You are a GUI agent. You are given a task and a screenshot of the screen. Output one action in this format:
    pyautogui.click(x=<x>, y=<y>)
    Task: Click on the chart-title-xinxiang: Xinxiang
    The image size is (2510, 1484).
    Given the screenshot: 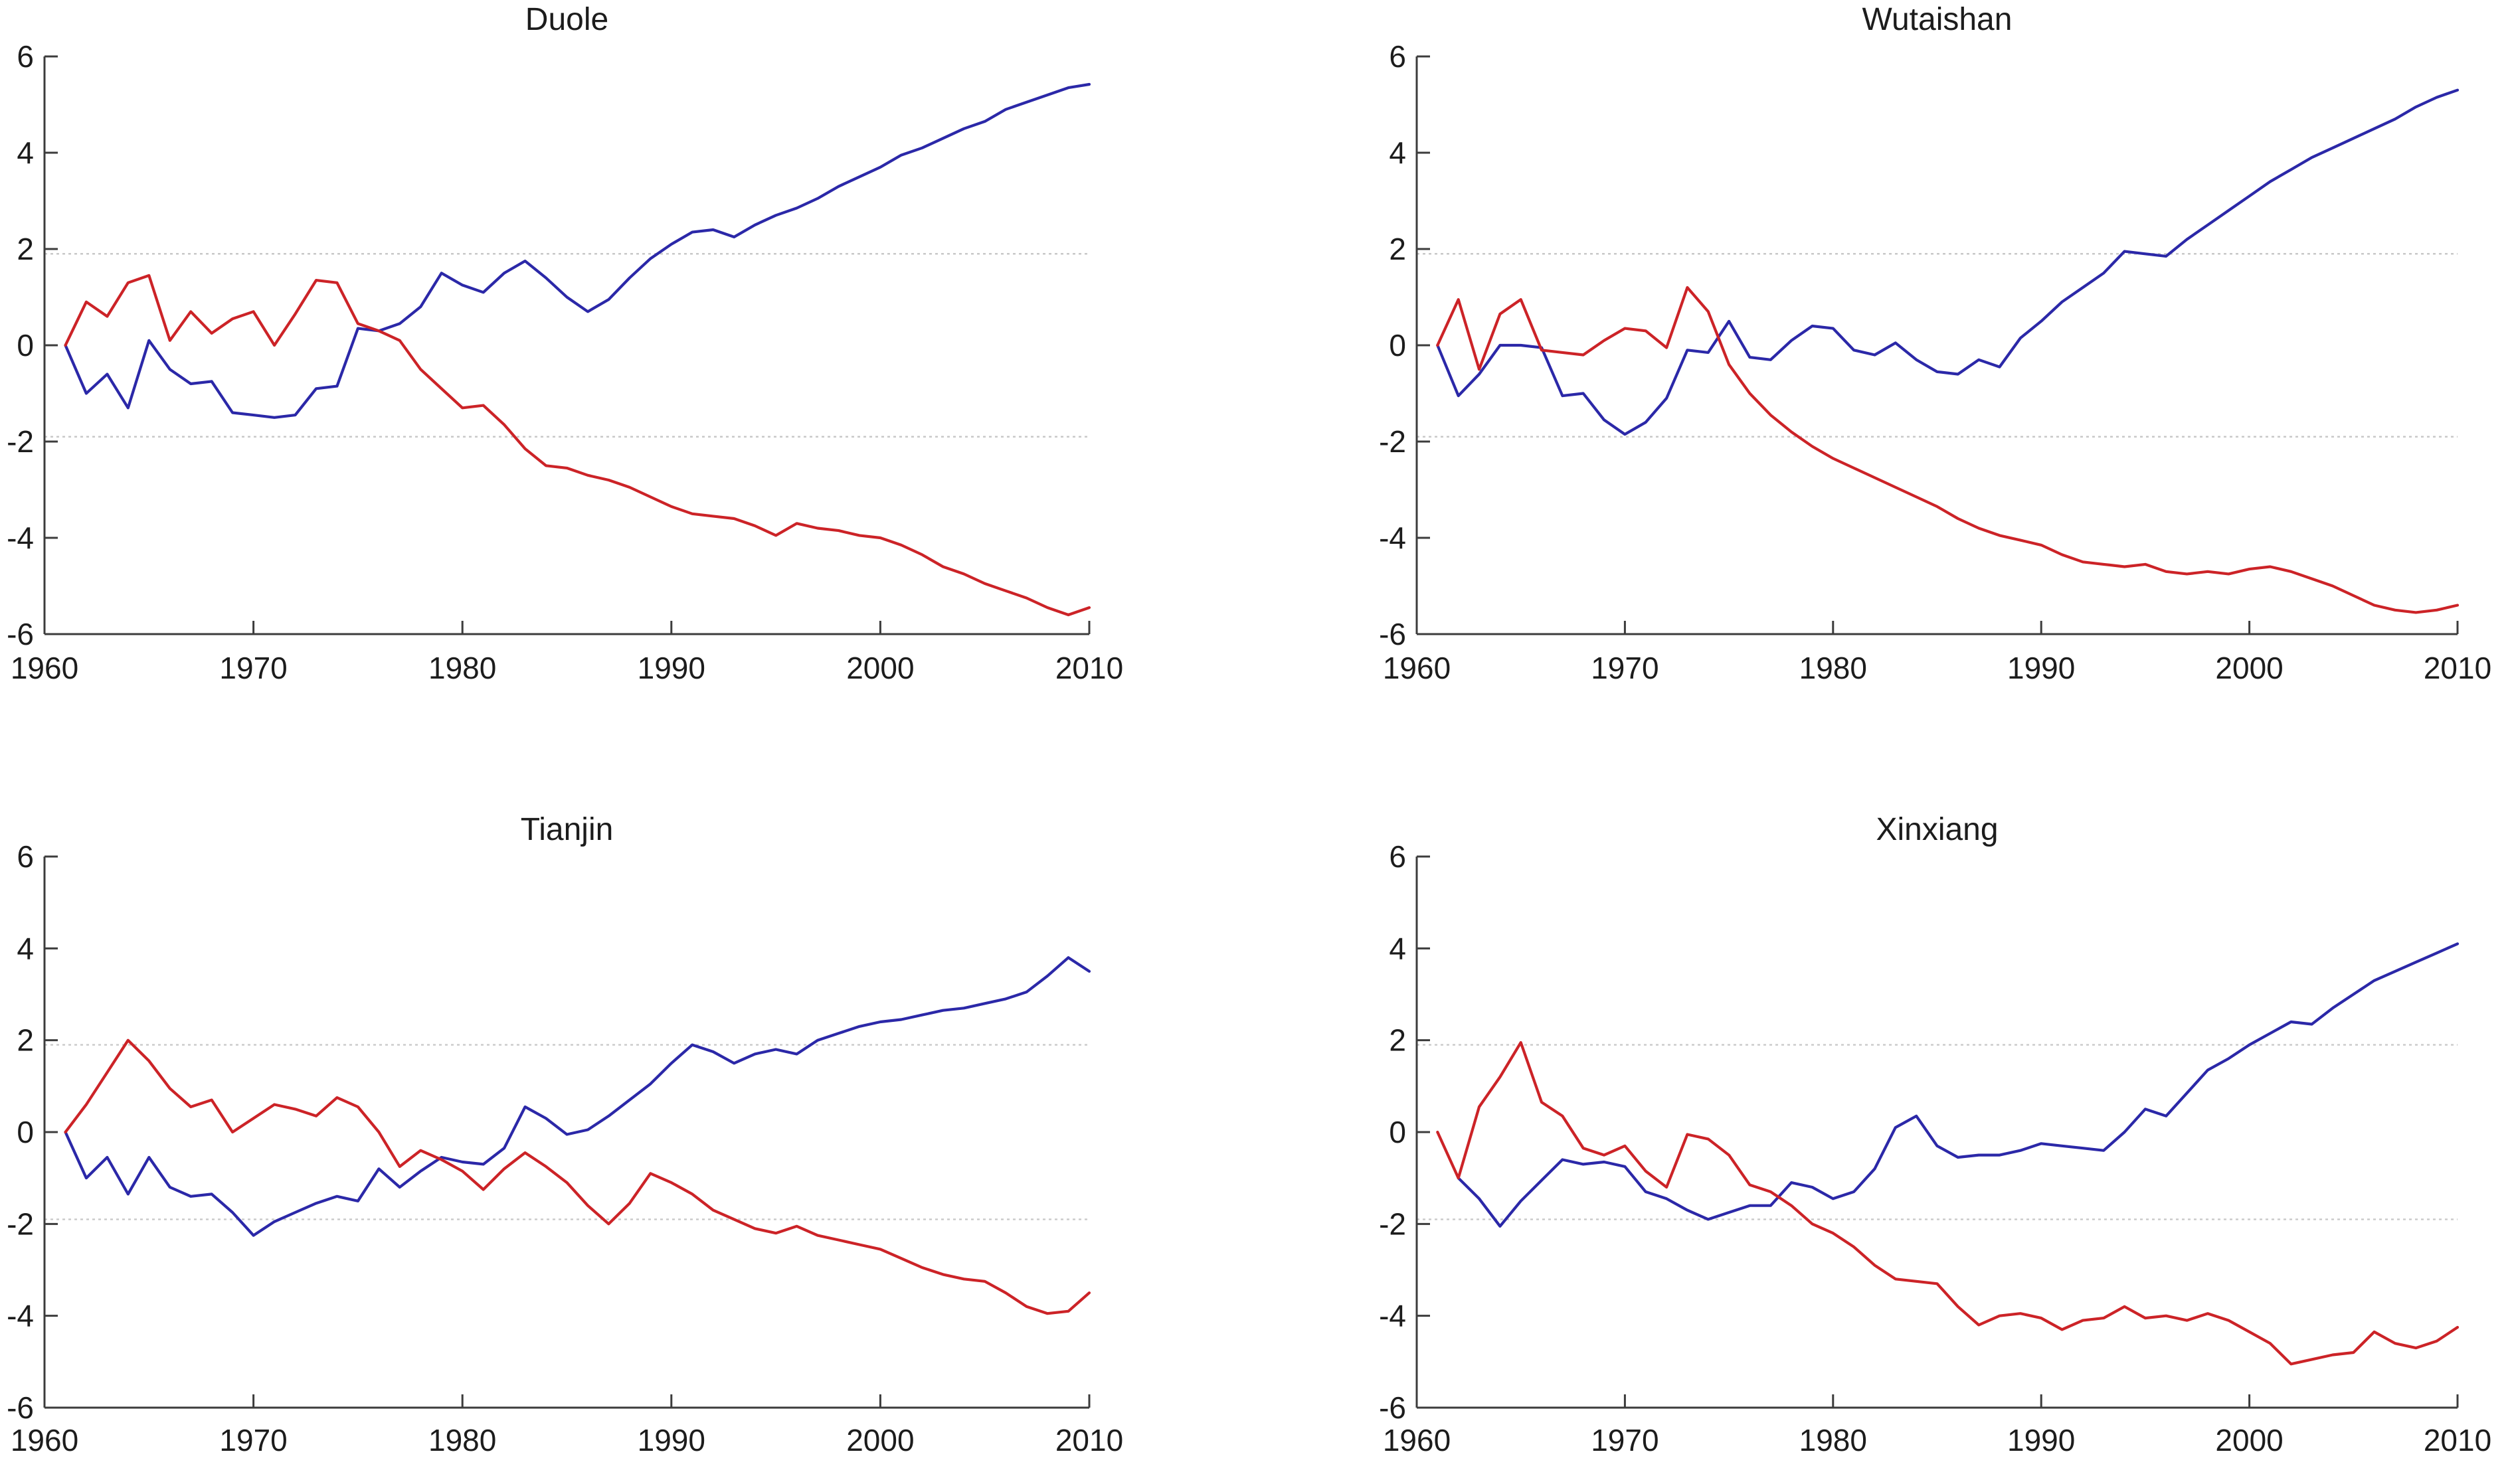 What is the action you would take?
    pyautogui.click(x=1937, y=829)
    